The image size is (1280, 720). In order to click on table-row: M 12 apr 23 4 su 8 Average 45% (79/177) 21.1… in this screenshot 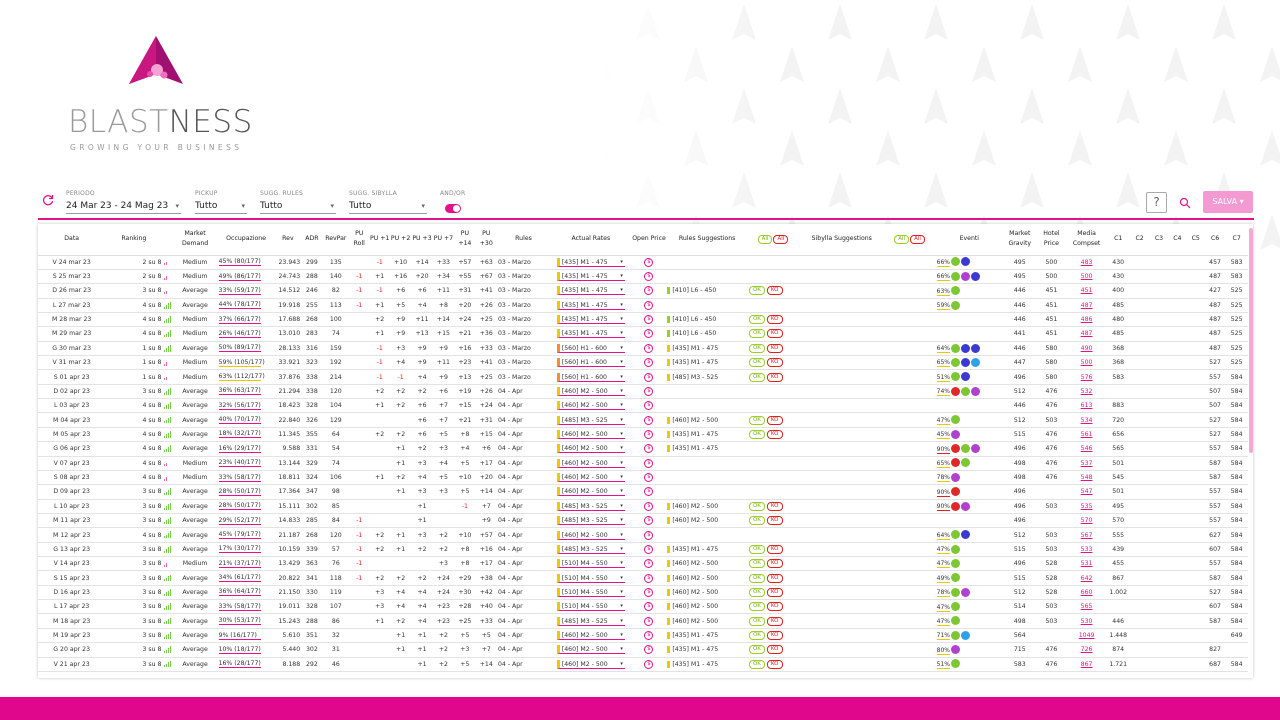, I will do `click(643, 535)`.